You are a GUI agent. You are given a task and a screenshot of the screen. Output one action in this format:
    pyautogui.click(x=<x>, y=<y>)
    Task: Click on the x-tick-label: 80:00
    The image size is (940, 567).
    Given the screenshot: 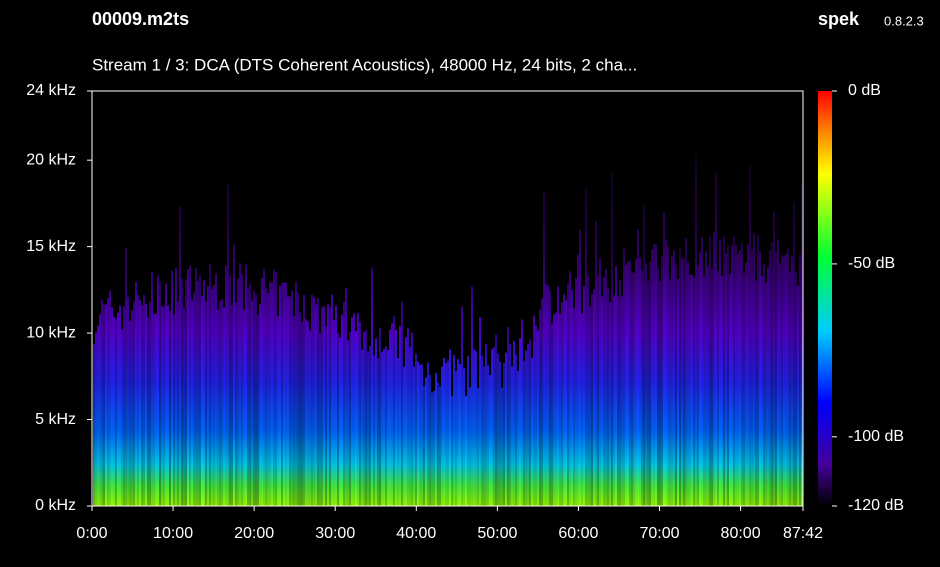 What is the action you would take?
    pyautogui.click(x=741, y=533)
    